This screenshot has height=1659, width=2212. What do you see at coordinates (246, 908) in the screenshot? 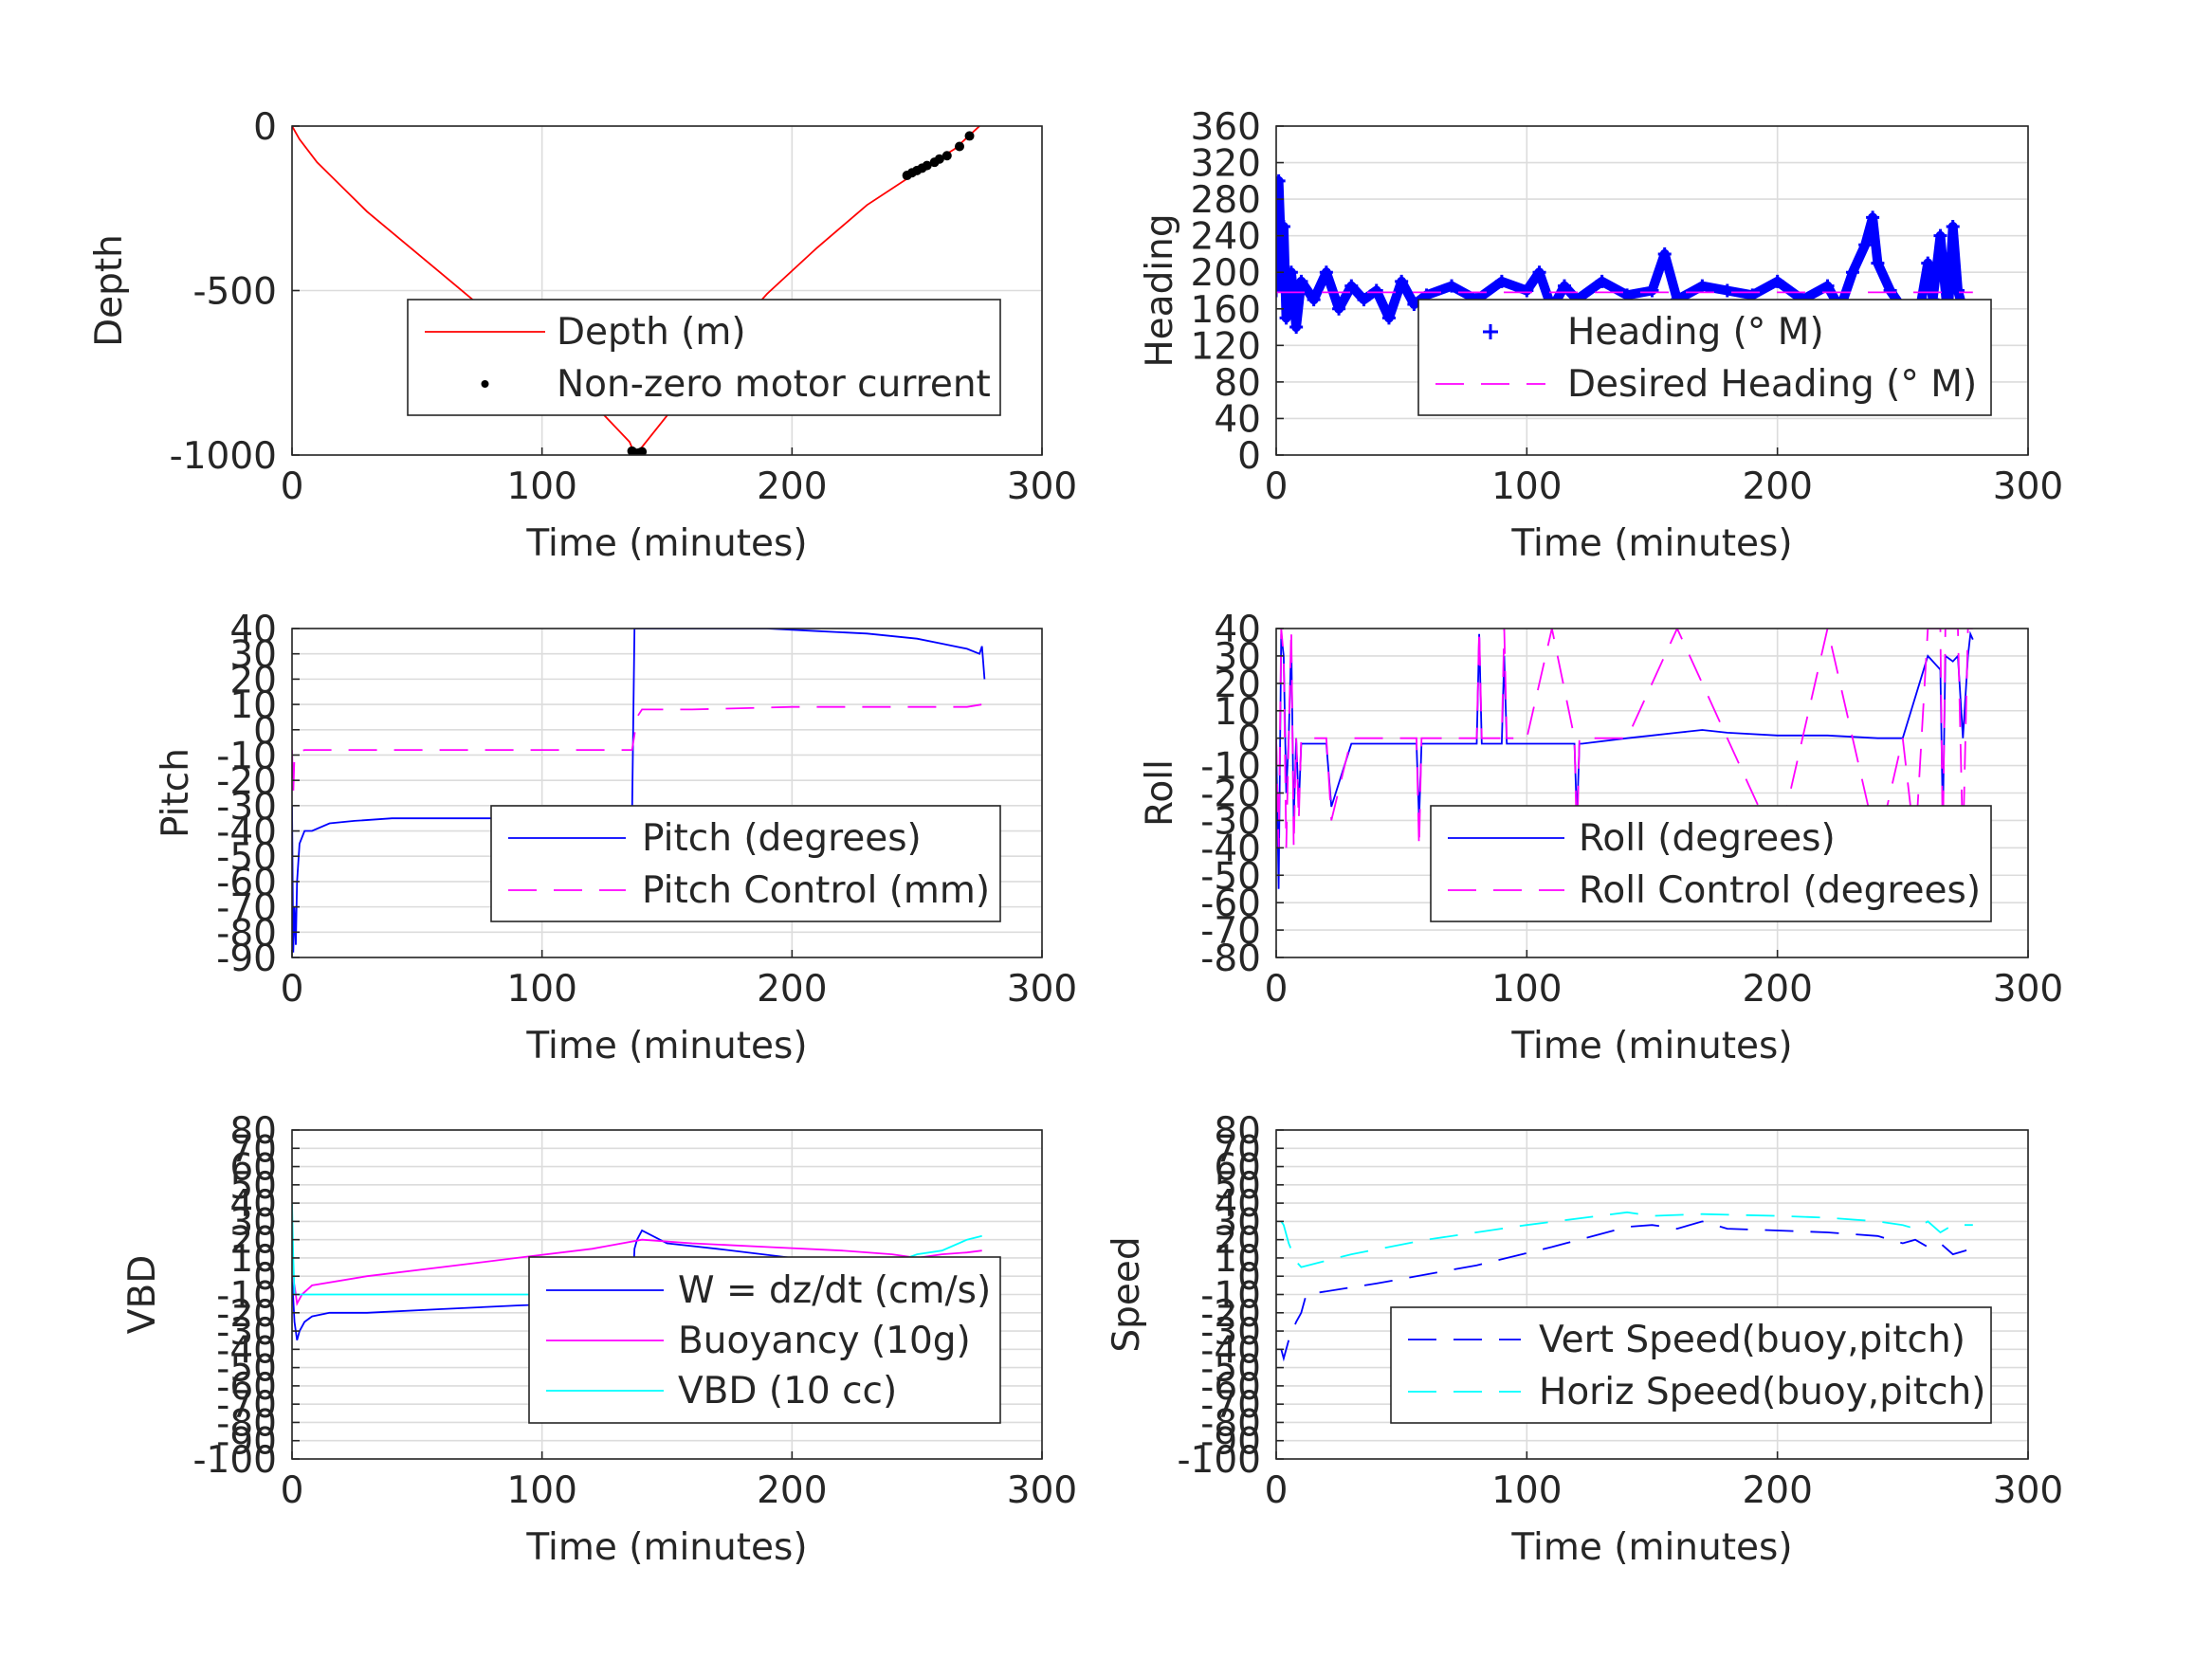
I see `y-tick-label: -70` at bounding box center [246, 908].